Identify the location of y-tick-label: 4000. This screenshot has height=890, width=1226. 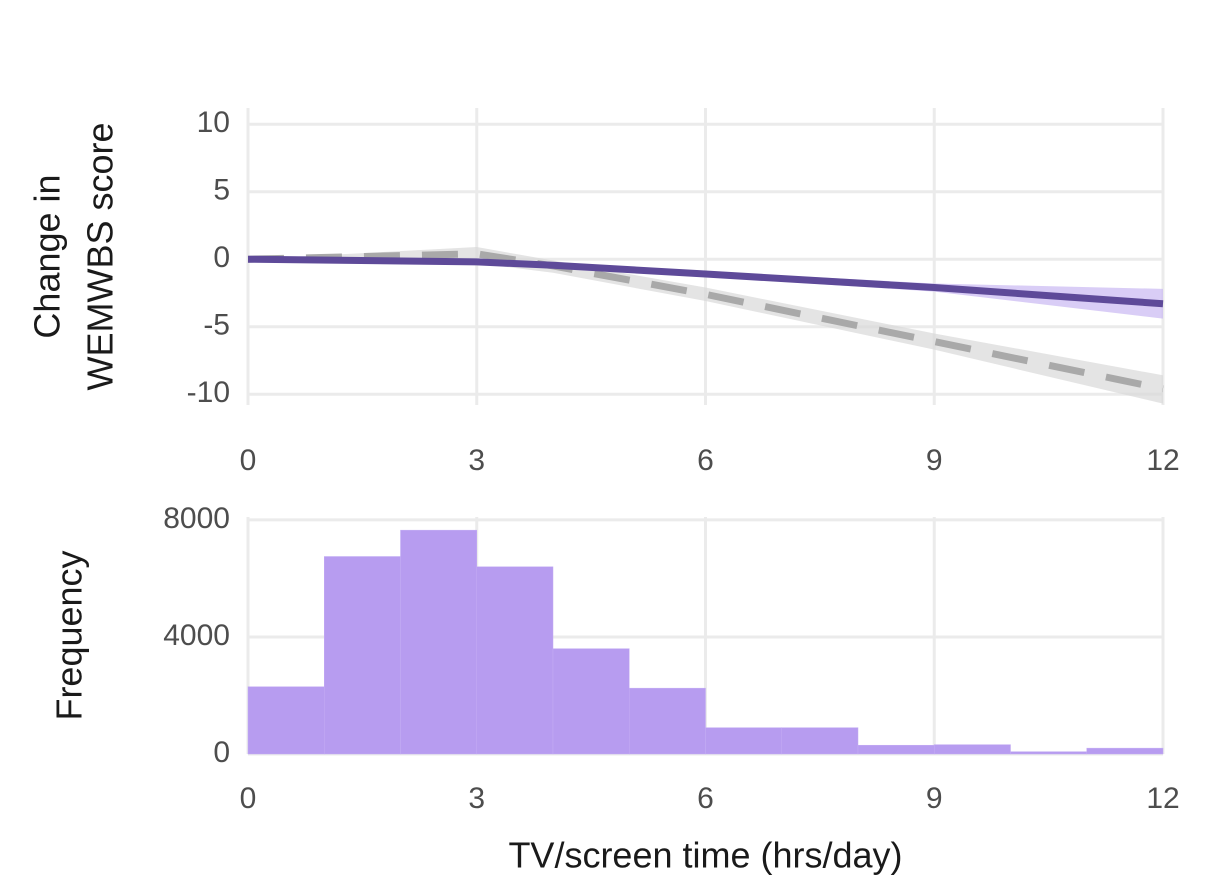
(196, 635).